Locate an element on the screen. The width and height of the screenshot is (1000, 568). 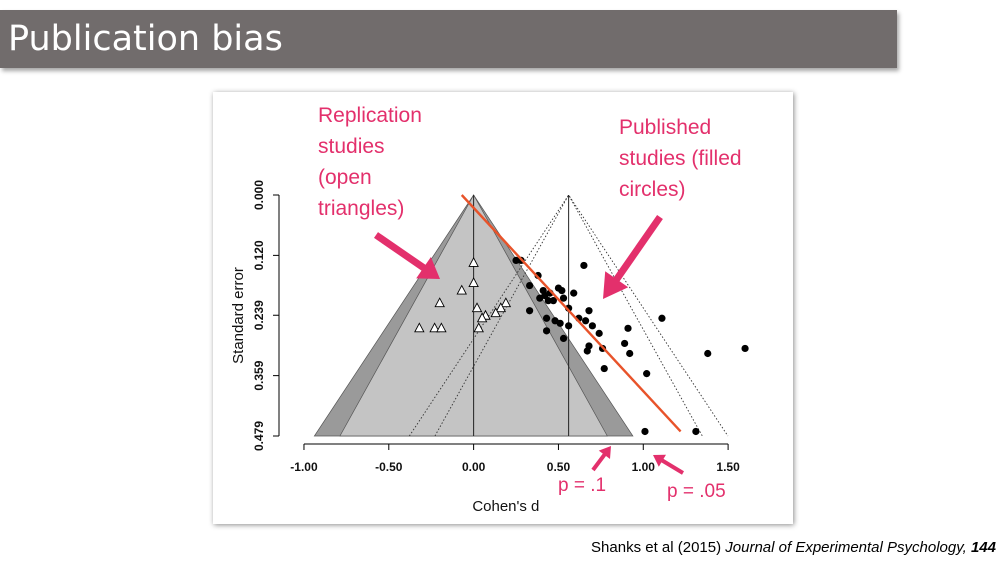
p-01-annotation: p = .1 is located at coordinates (582, 485).